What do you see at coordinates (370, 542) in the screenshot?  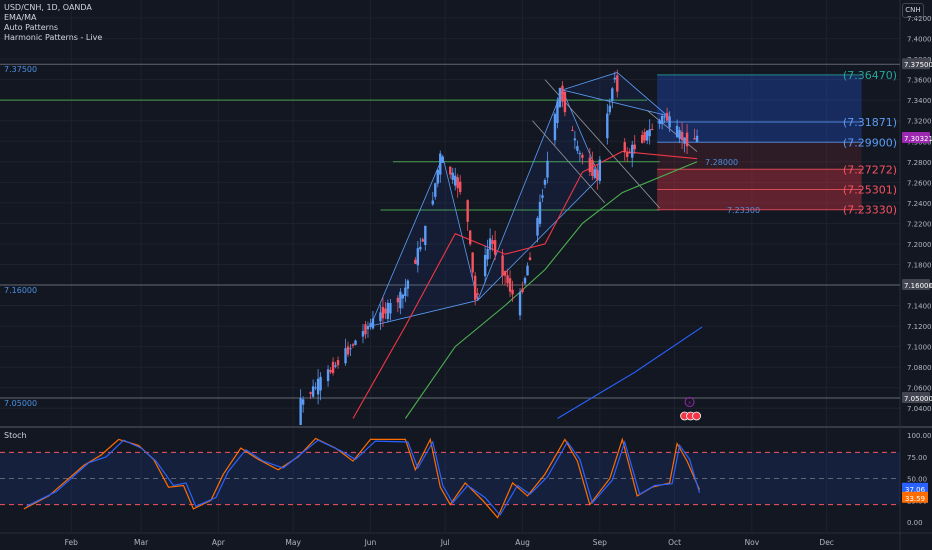 I see `time-axis-tick: Jun` at bounding box center [370, 542].